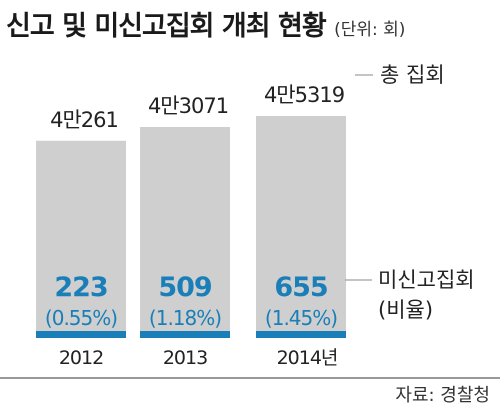 This screenshot has width=500, height=411. I want to click on chart-title: 신고 및 미신고집회 개최 현황 (단위: 회), so click(205, 23).